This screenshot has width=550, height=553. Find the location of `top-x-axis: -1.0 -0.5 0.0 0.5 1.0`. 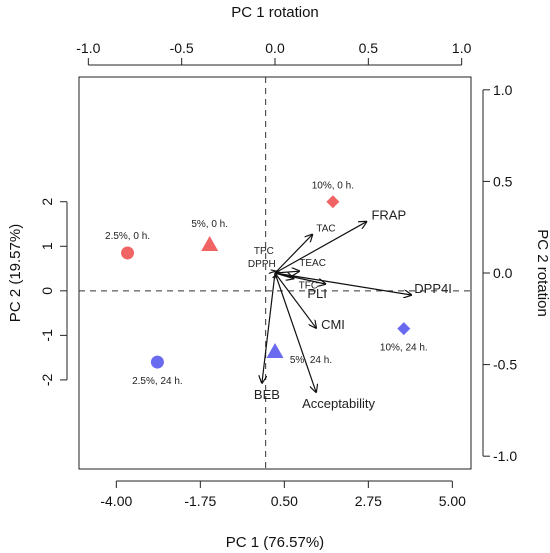

top-x-axis: -1.0 -0.5 0.0 0.5 1.0 is located at coordinates (274, 53).